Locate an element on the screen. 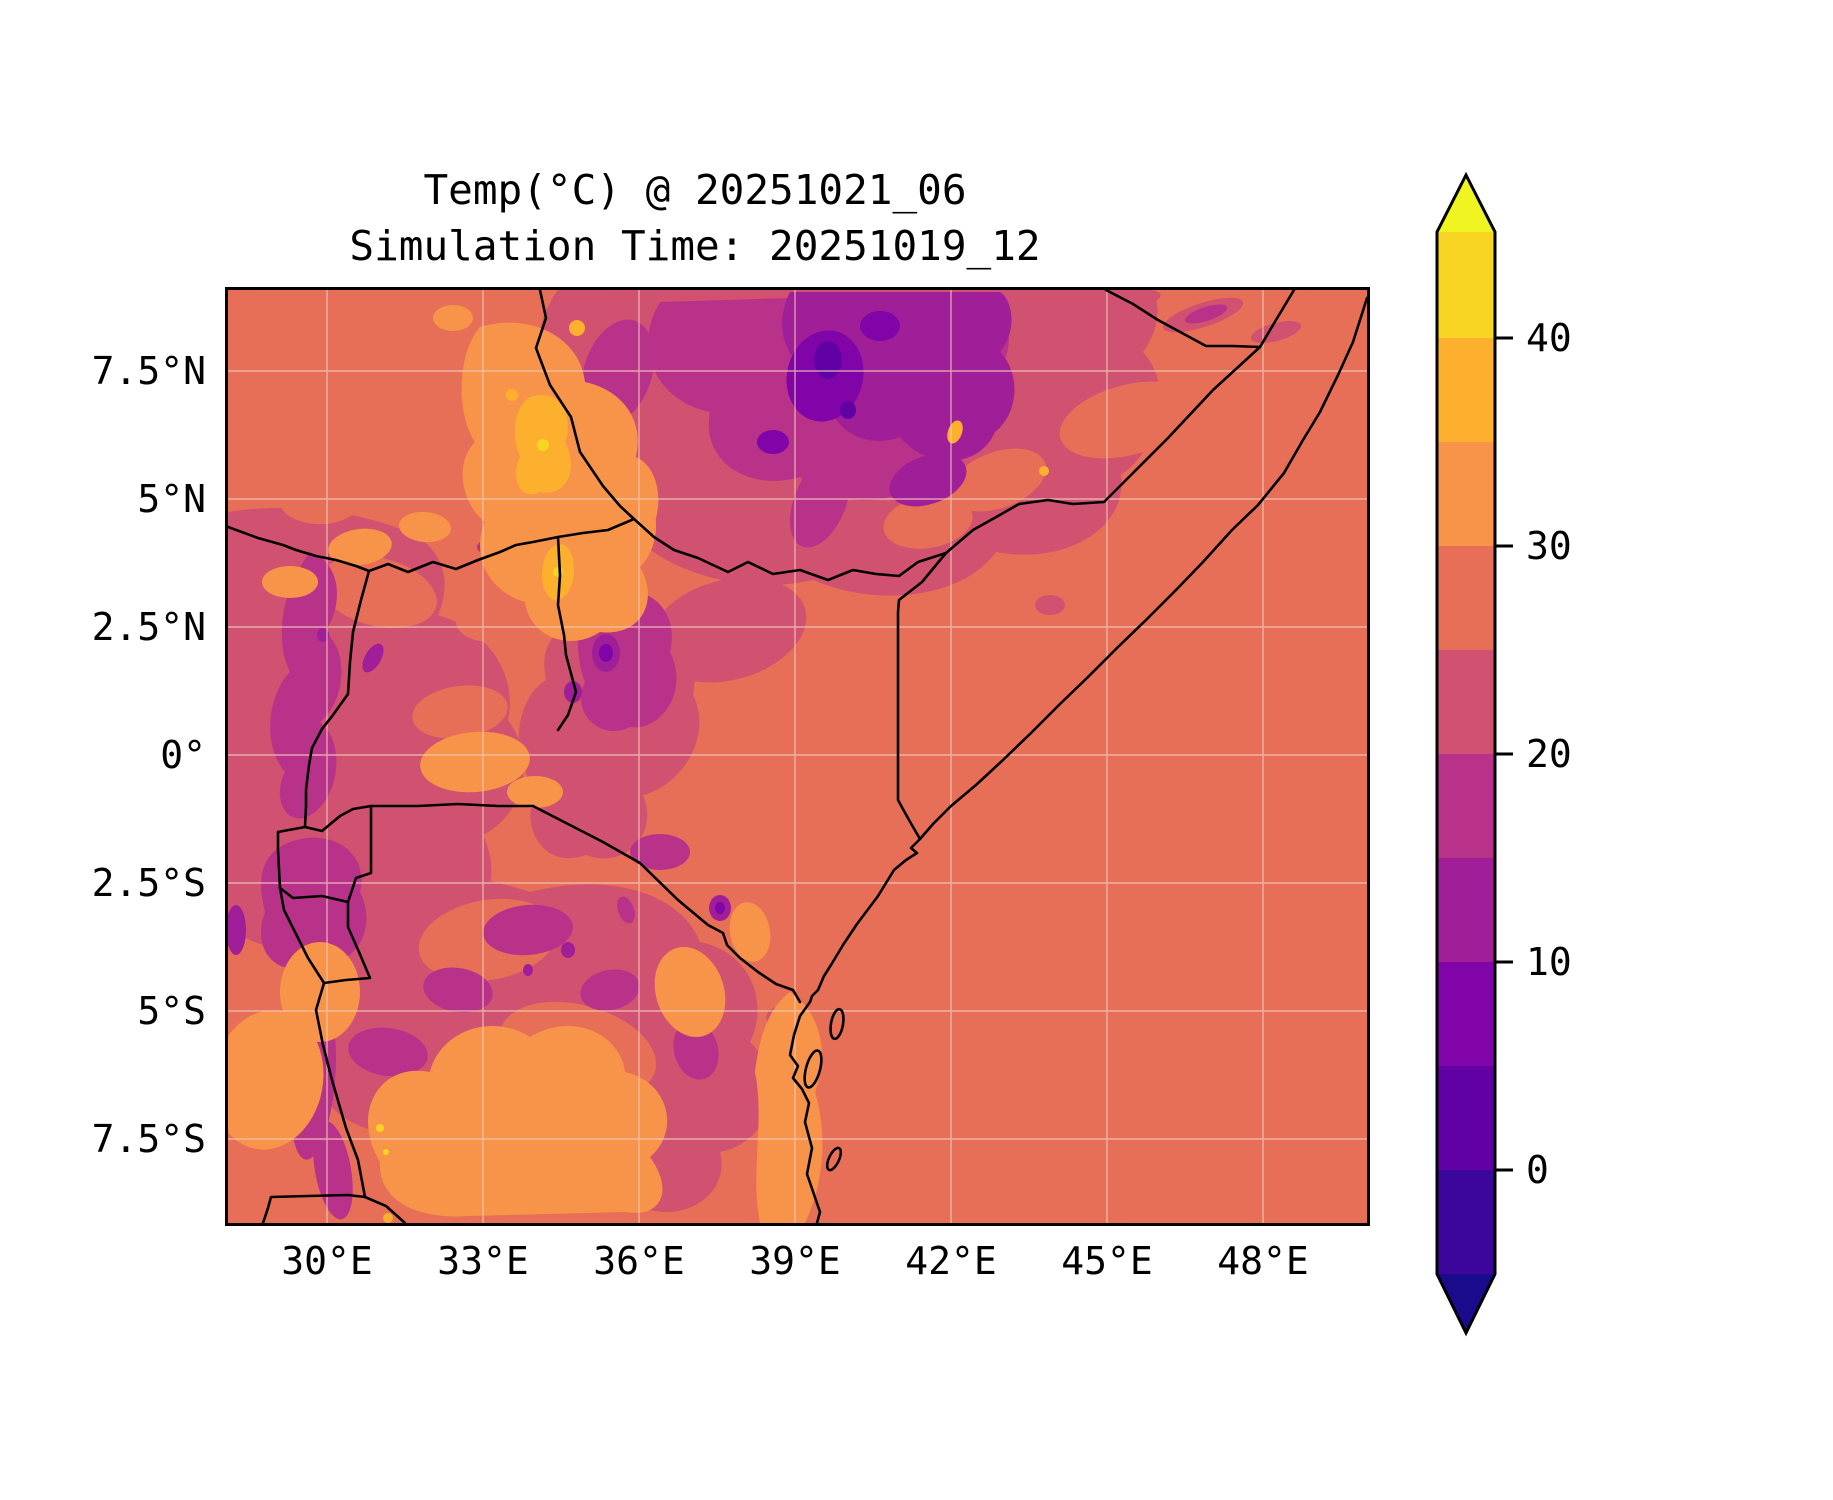 This screenshot has height=1500, width=1833. border-drc-uganda is located at coordinates (337, 699).